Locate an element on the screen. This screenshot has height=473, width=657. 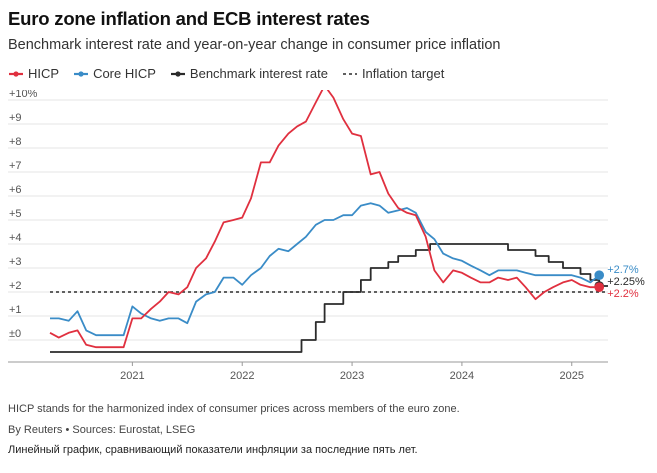
legend-label-hicp: HICP is located at coordinates (44, 73).